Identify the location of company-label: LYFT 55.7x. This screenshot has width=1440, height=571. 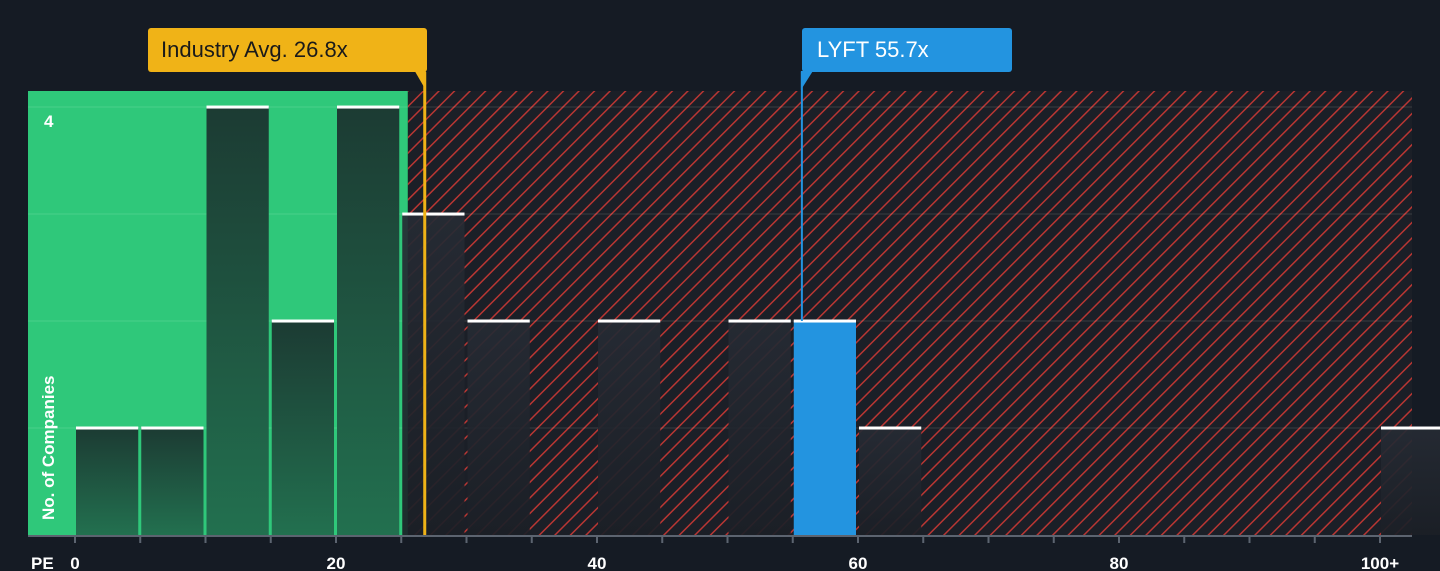
(873, 49).